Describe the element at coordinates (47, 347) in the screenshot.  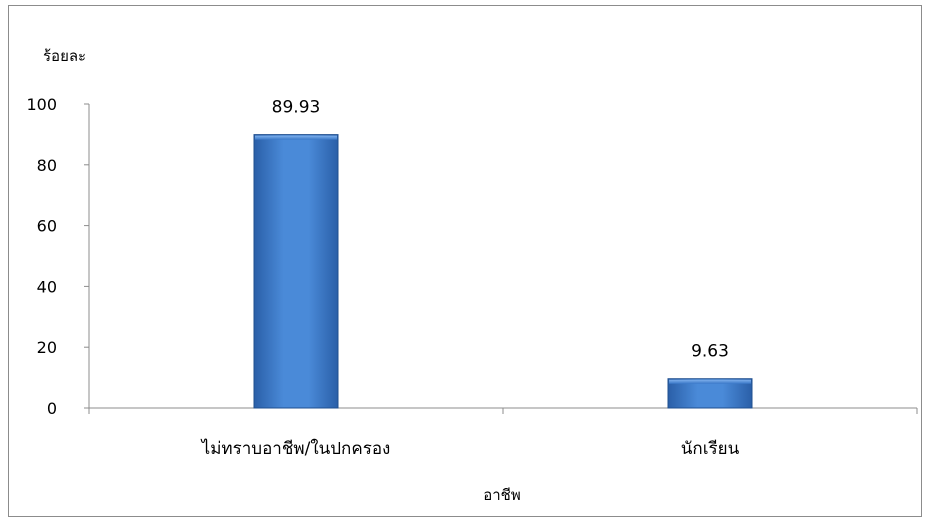
I see `y-tick-label: 20` at that location.